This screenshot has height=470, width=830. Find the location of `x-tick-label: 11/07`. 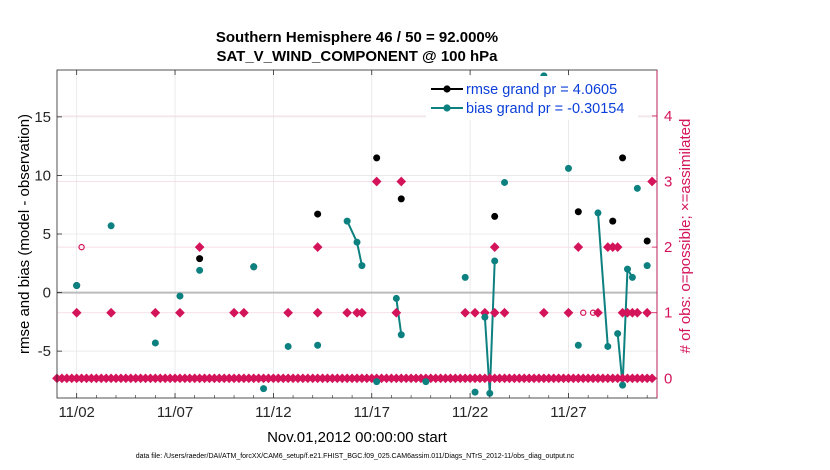

x-tick-label: 11/07 is located at coordinates (175, 412).